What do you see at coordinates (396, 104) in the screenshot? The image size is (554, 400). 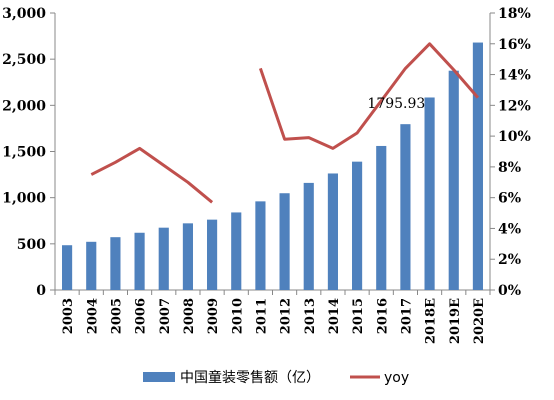 I see `data-label: 1795.93` at bounding box center [396, 104].